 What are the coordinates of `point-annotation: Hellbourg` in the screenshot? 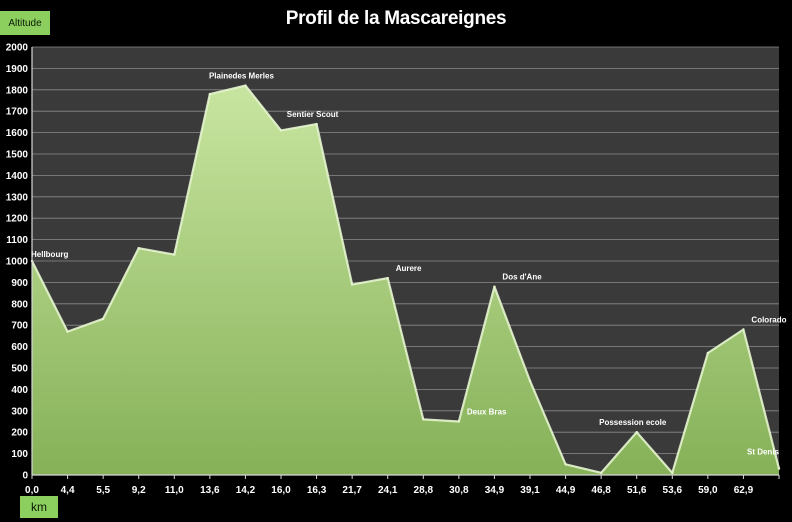 It's located at (49, 254).